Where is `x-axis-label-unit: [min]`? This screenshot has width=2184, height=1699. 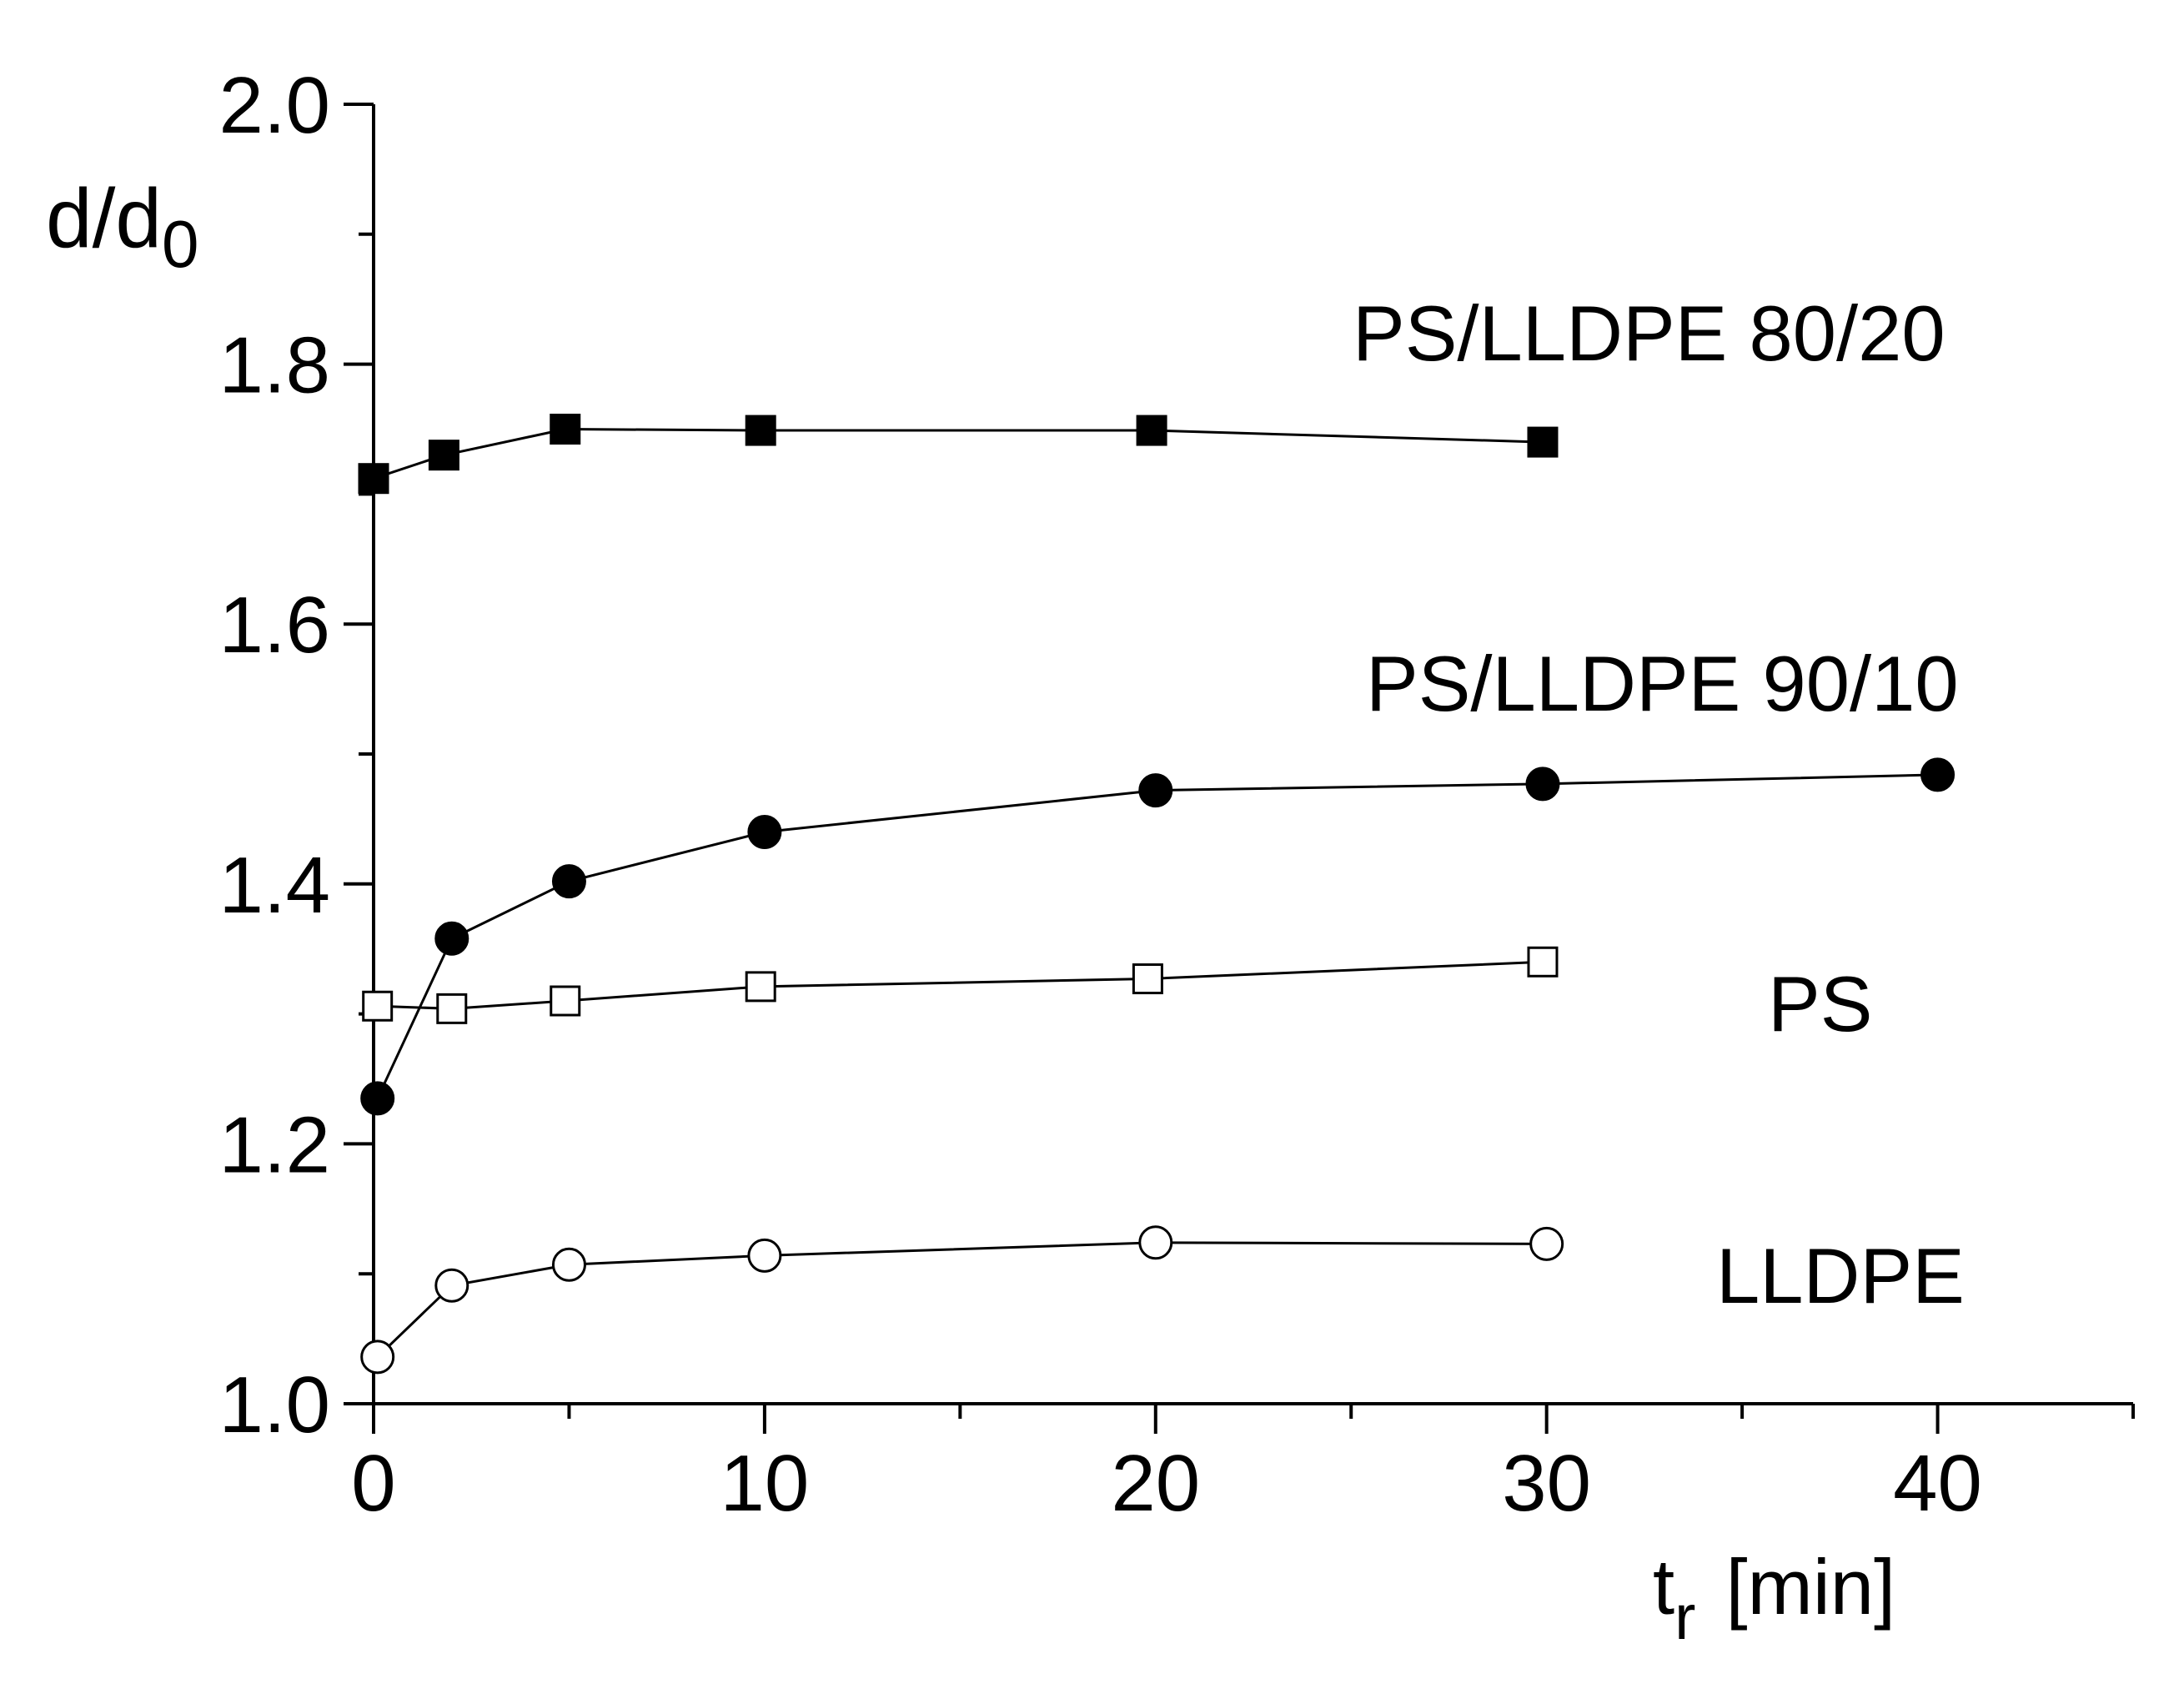 x-axis-label-unit: [min] is located at coordinates (1810, 1587).